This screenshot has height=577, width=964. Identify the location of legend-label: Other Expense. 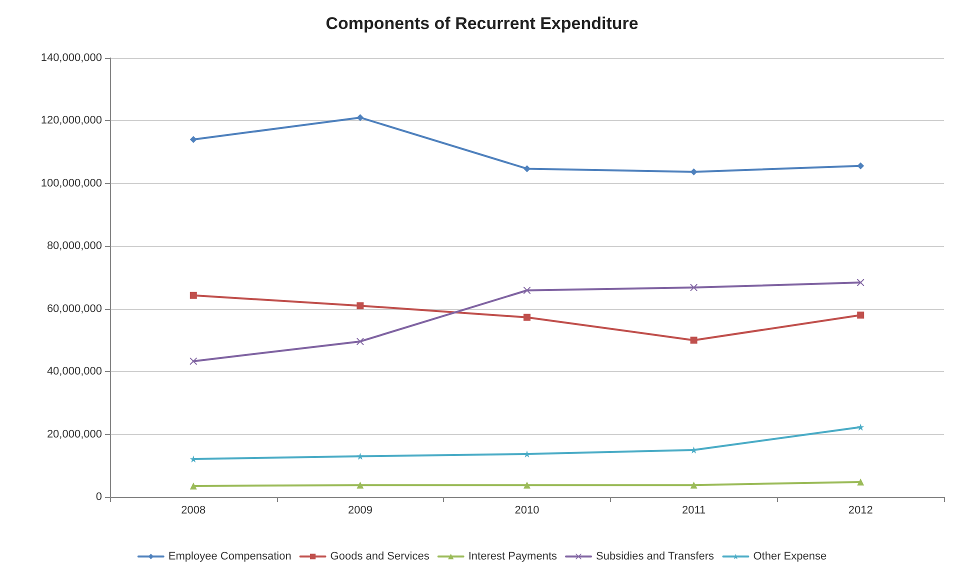
(790, 556).